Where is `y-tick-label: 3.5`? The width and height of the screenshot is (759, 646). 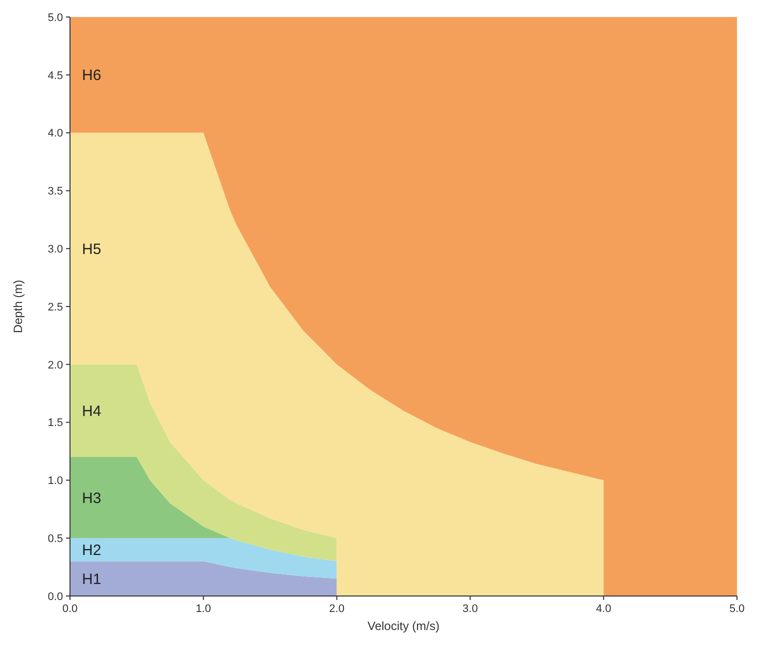
y-tick-label: 3.5 is located at coordinates (55, 192).